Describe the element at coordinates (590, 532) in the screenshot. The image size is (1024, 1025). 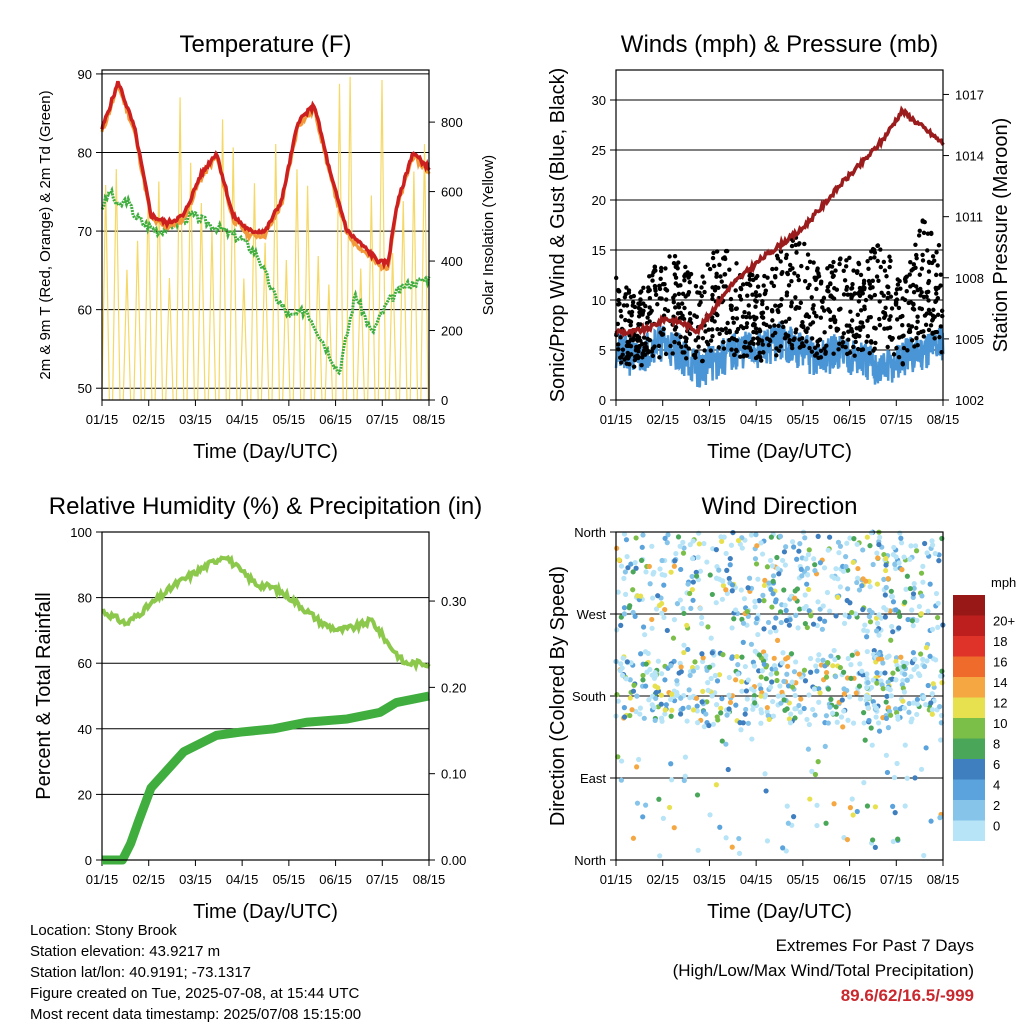
I see `y-tick-label: North` at that location.